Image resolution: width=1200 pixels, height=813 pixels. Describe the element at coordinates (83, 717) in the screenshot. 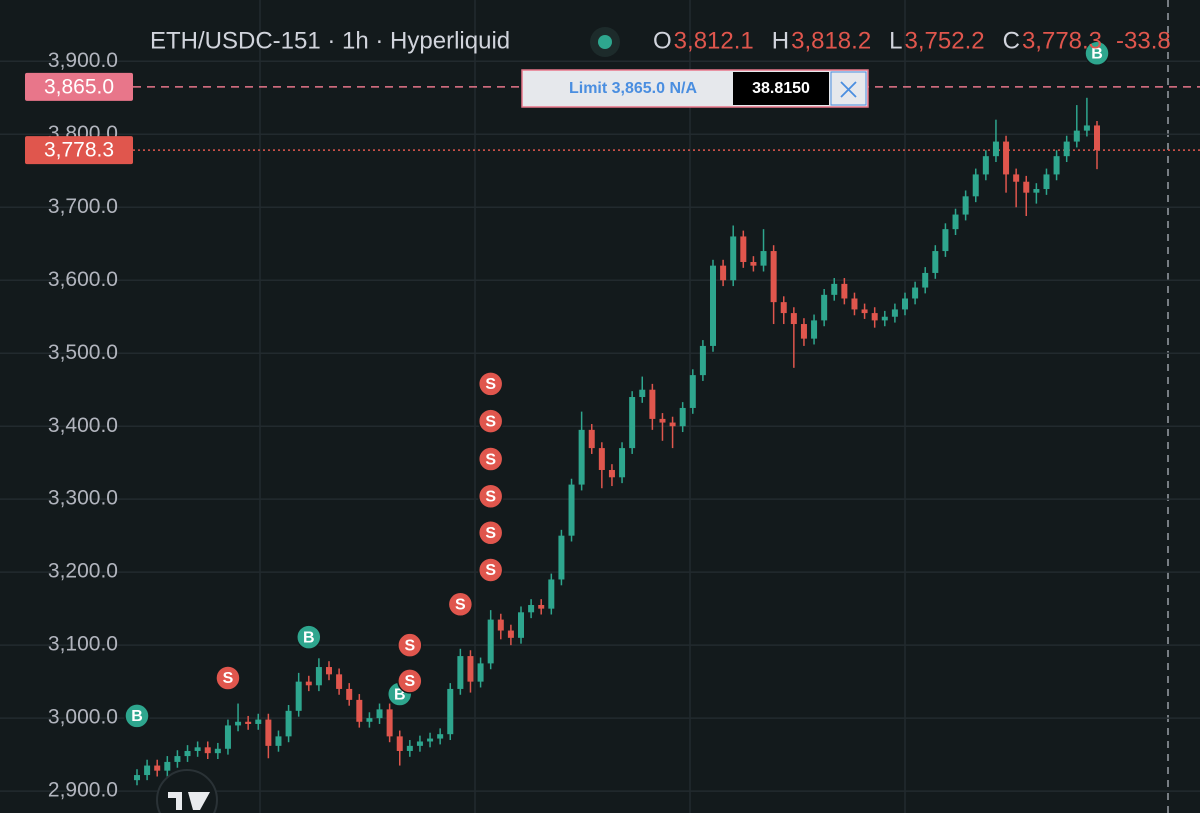

I see `y-tick-label: 3,000.0` at that location.